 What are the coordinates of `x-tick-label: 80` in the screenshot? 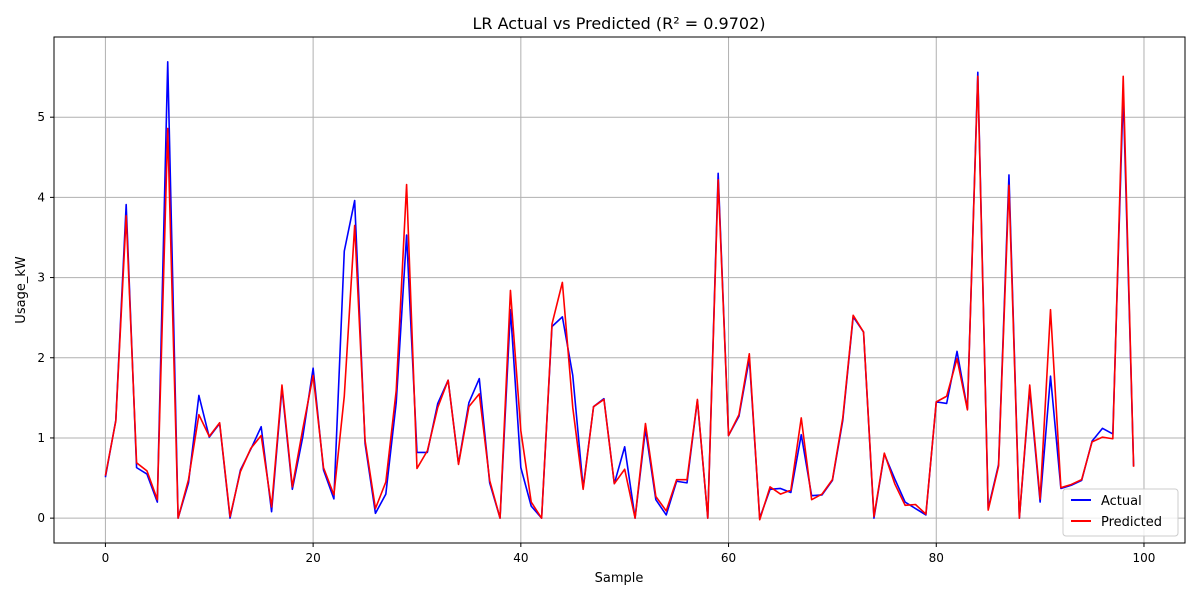 It's located at (936, 558).